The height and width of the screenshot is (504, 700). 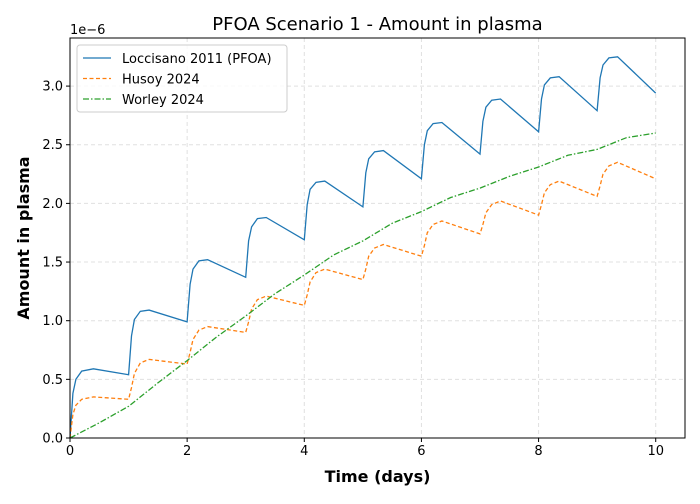 What do you see at coordinates (52, 439) in the screenshot?
I see `y-tick-label: 0.0` at bounding box center [52, 439].